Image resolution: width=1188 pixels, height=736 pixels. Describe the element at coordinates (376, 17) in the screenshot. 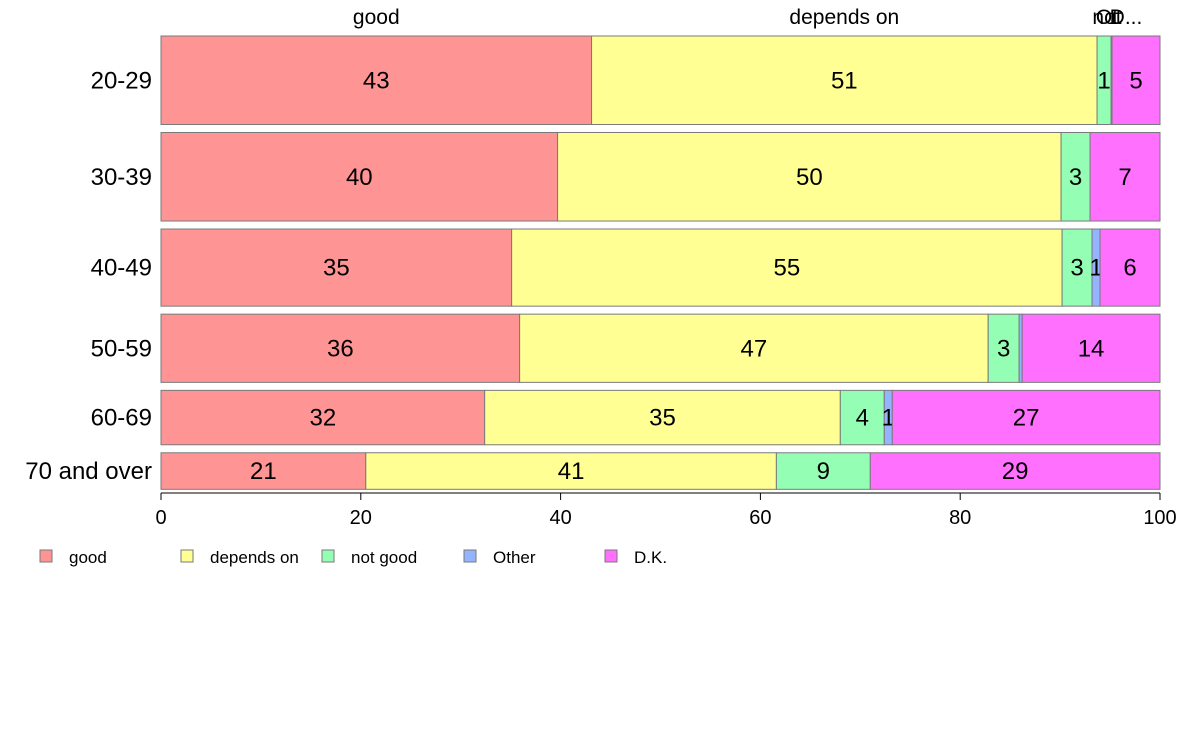

I see `top-series-label: good` at that location.